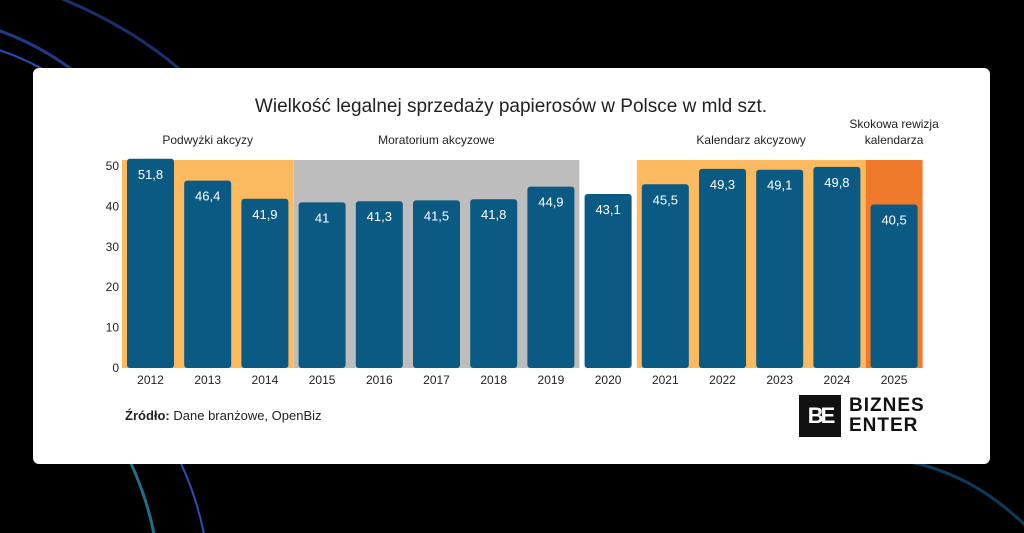  I want to click on band-label-1-0: Moratorium akcyzowe, so click(436, 140).